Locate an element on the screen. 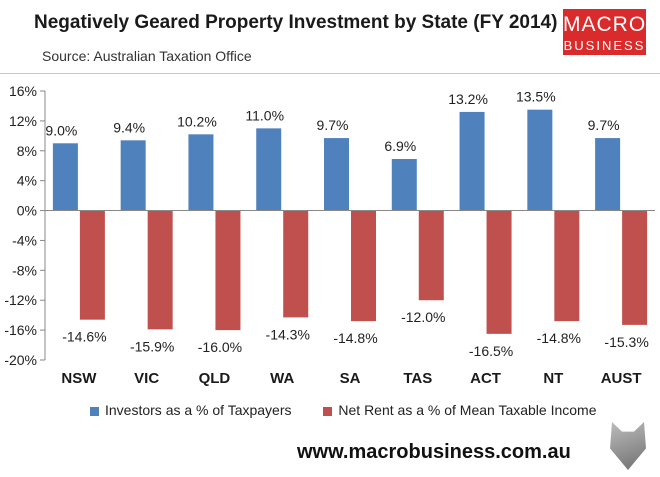 The height and width of the screenshot is (477, 660). legend-label-net-rent: Net Rent as a % of Mean Taxable Income is located at coordinates (467, 410).